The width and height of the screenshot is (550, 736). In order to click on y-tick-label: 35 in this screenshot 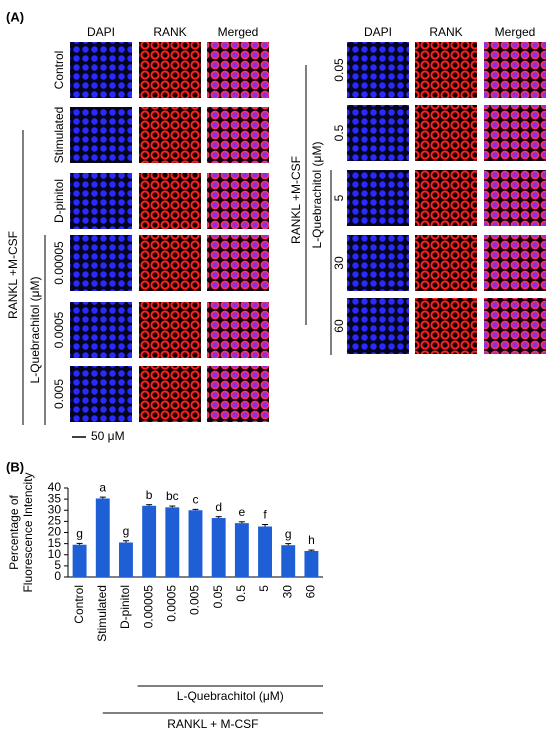, I will do `click(55, 498)`.